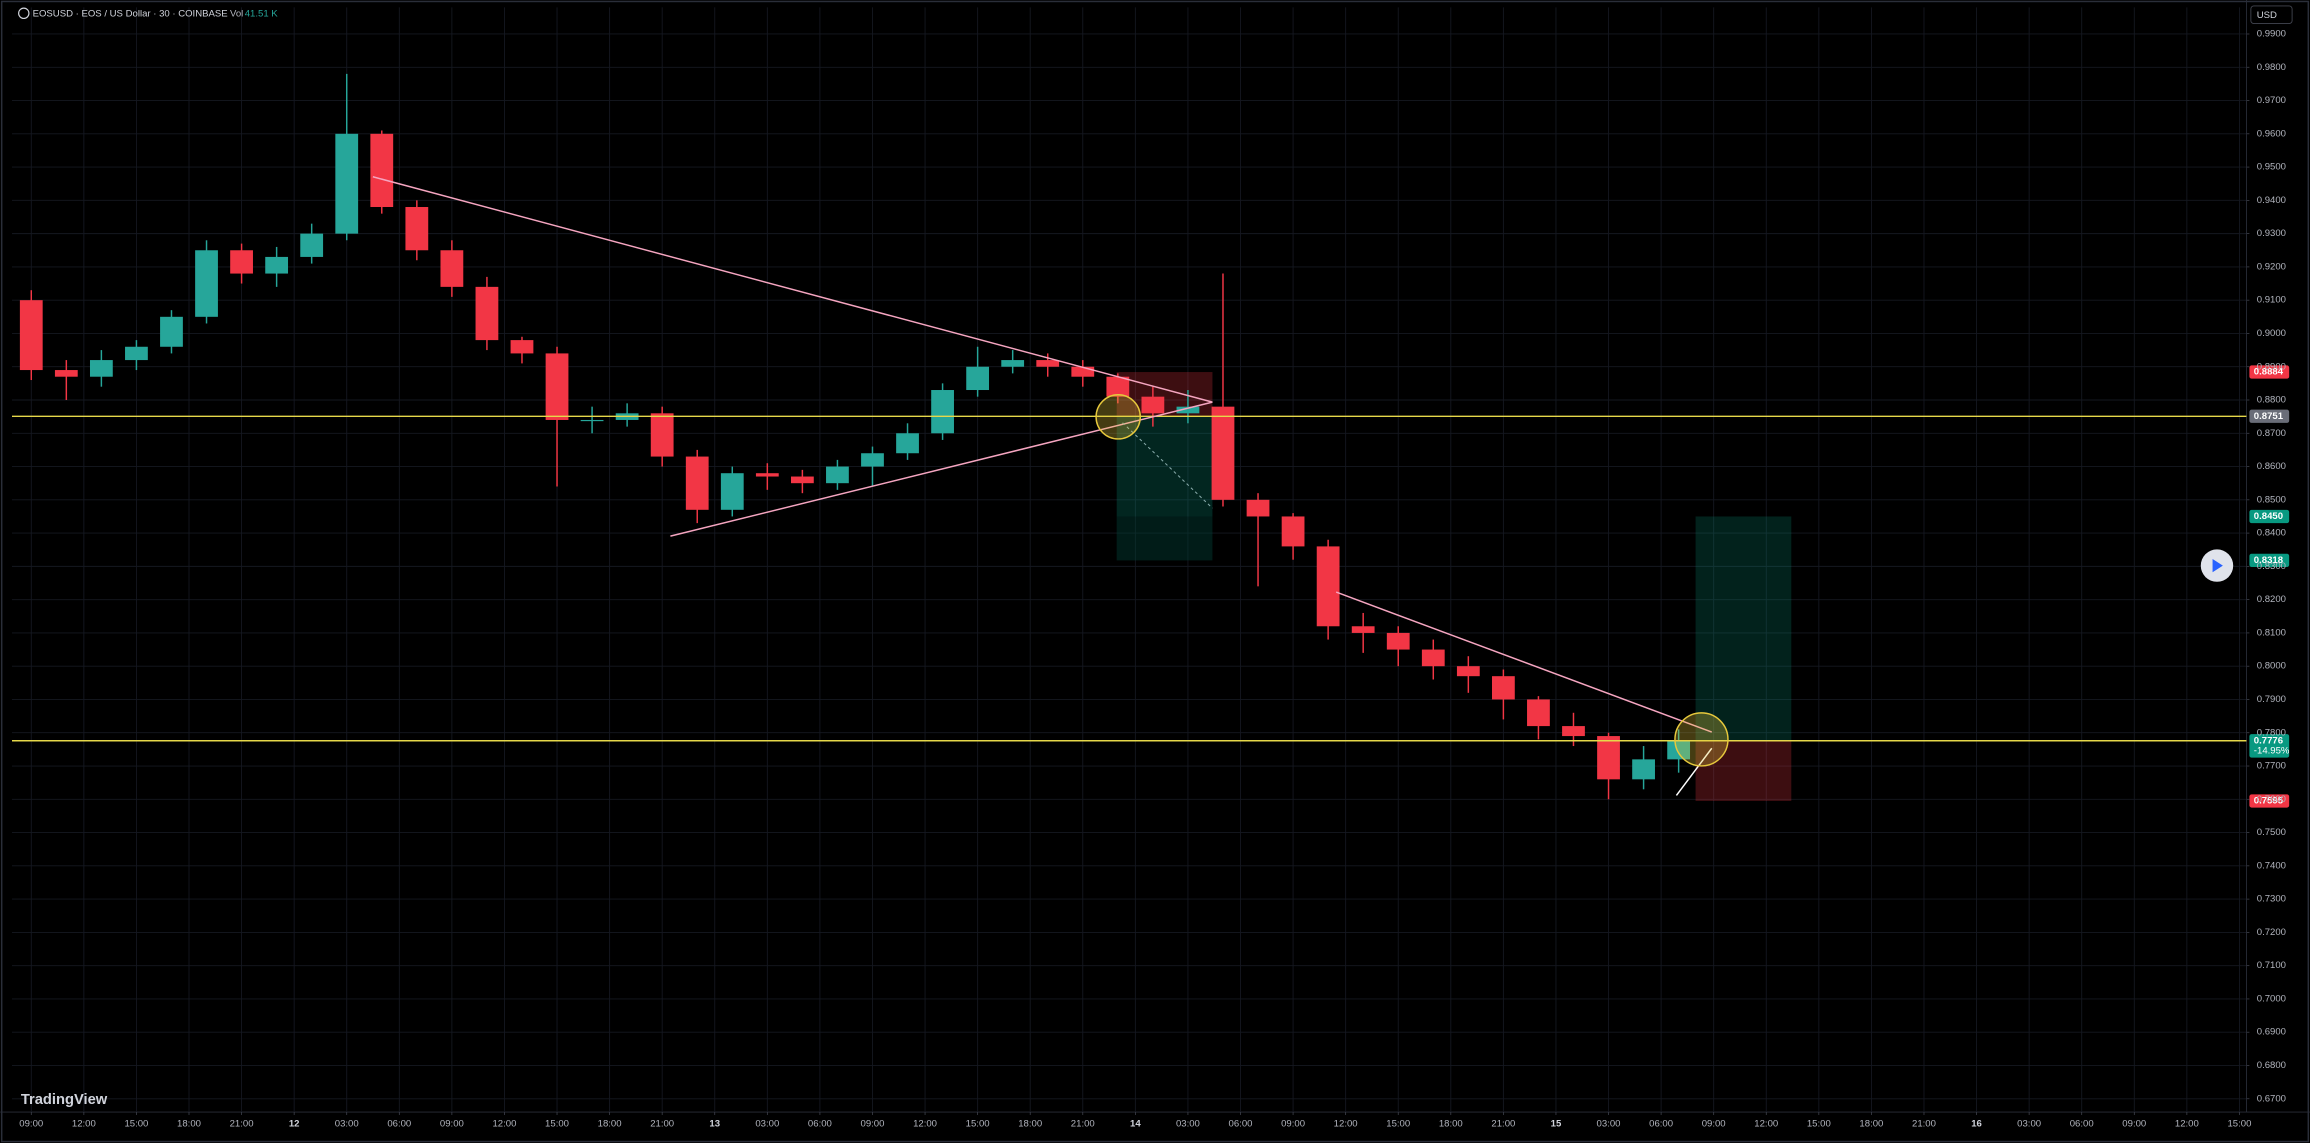 The height and width of the screenshot is (1143, 2310). Describe the element at coordinates (2217, 565) in the screenshot. I see `play-icon` at that location.